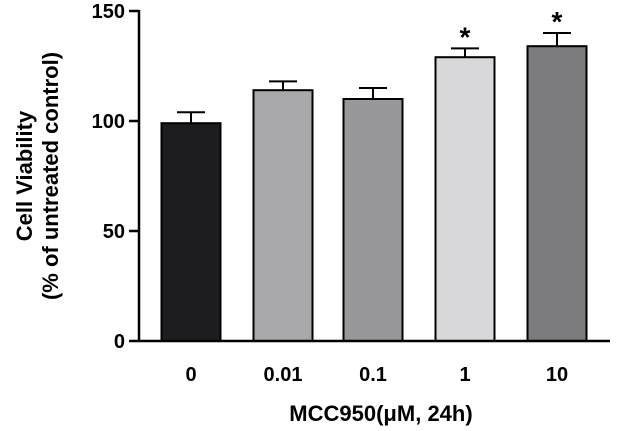  Describe the element at coordinates (380, 413) in the screenshot. I see `x-axis-title: MCC950(μM, 24h)` at that location.